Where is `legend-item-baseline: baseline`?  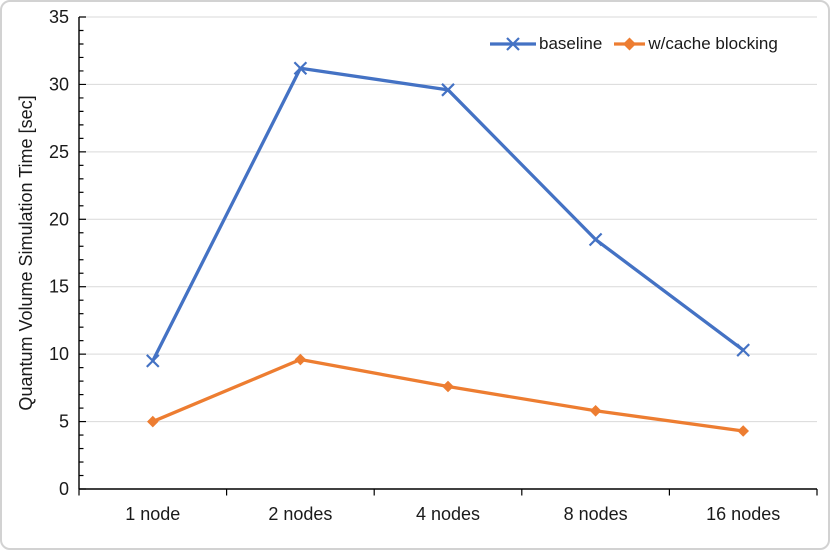 legend-item-baseline: baseline is located at coordinates (545, 44).